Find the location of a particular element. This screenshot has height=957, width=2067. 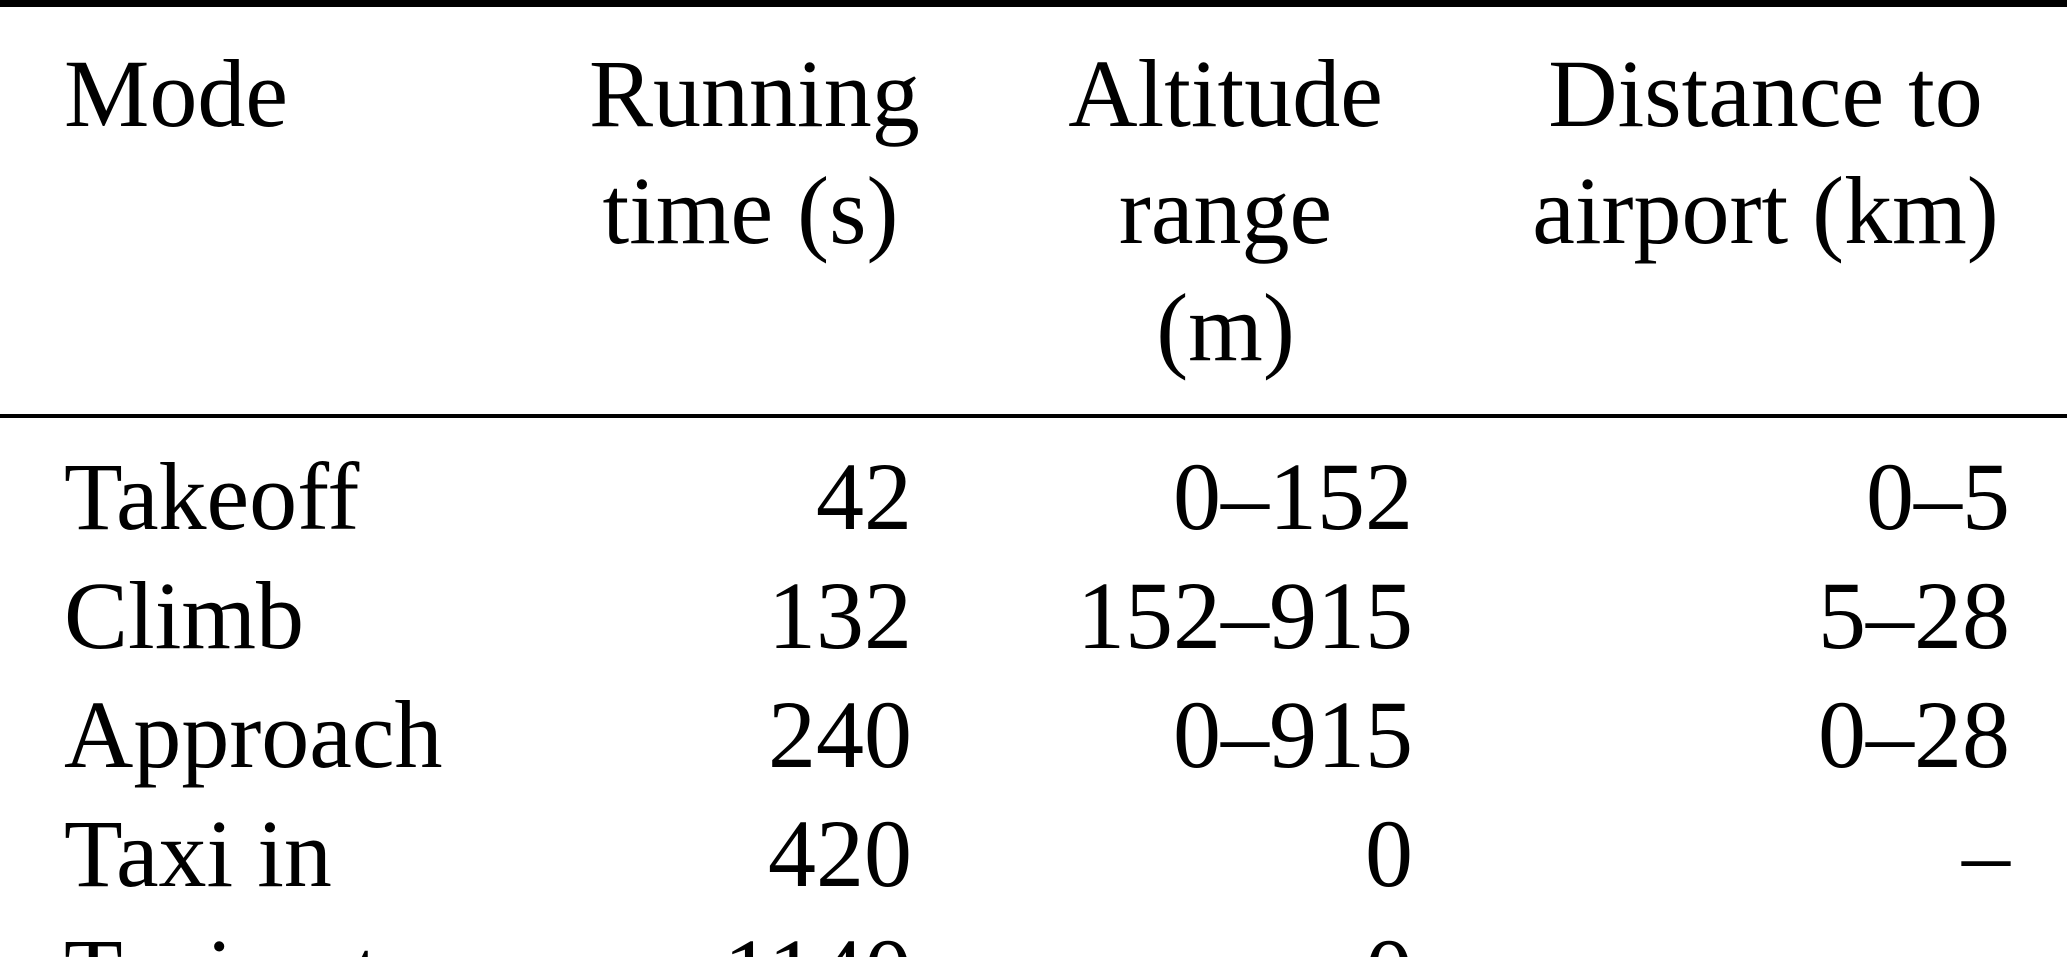

header-mode: Mode is located at coordinates (294, 210).